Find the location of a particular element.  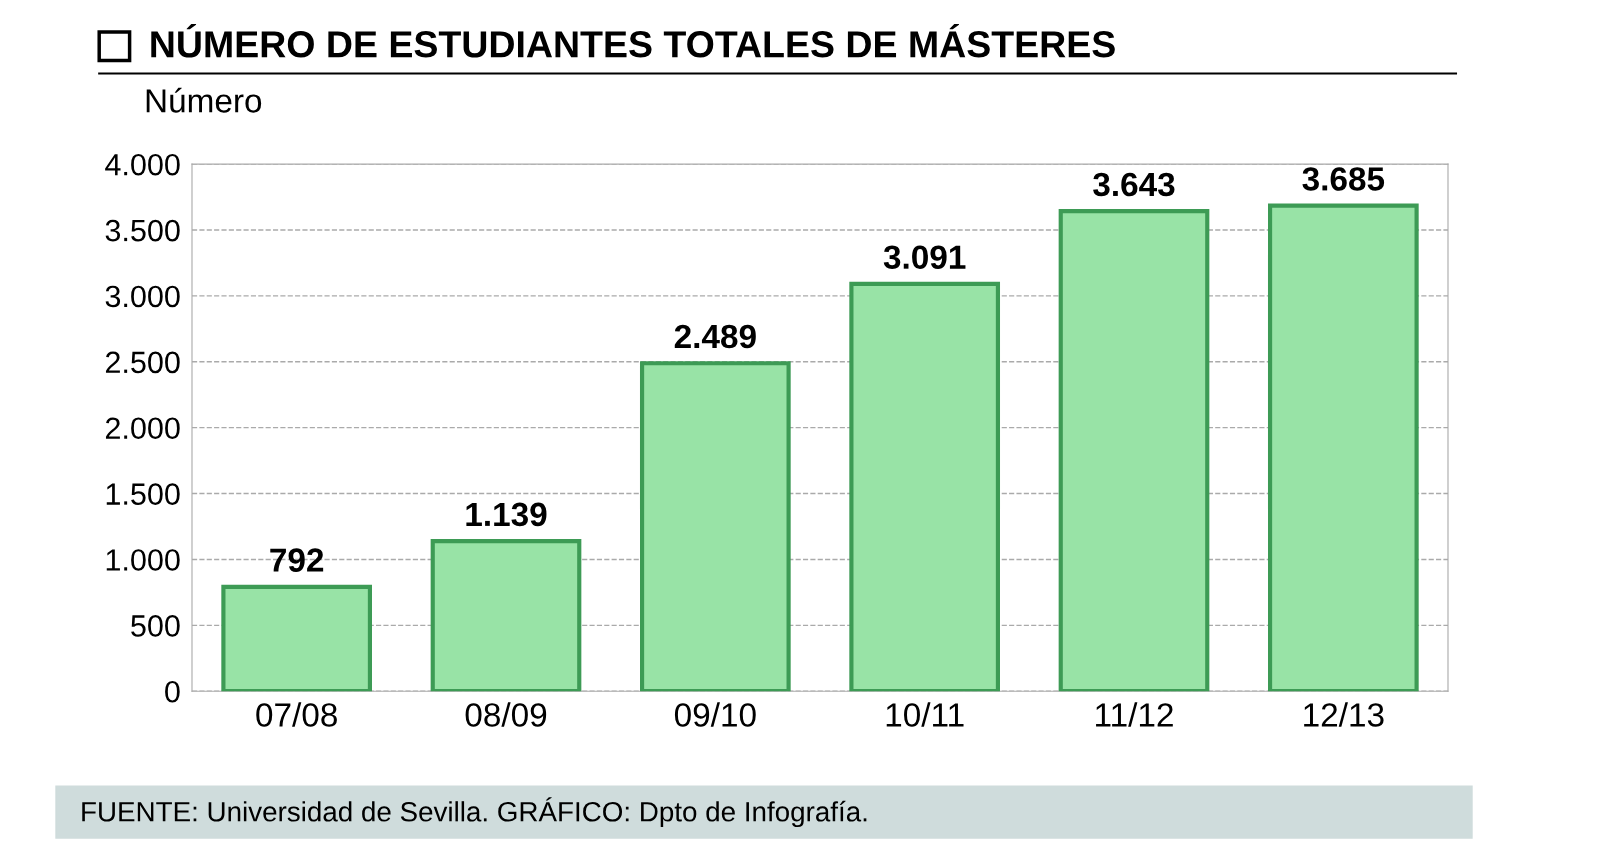

y-tick-label: 500 is located at coordinates (155, 626).